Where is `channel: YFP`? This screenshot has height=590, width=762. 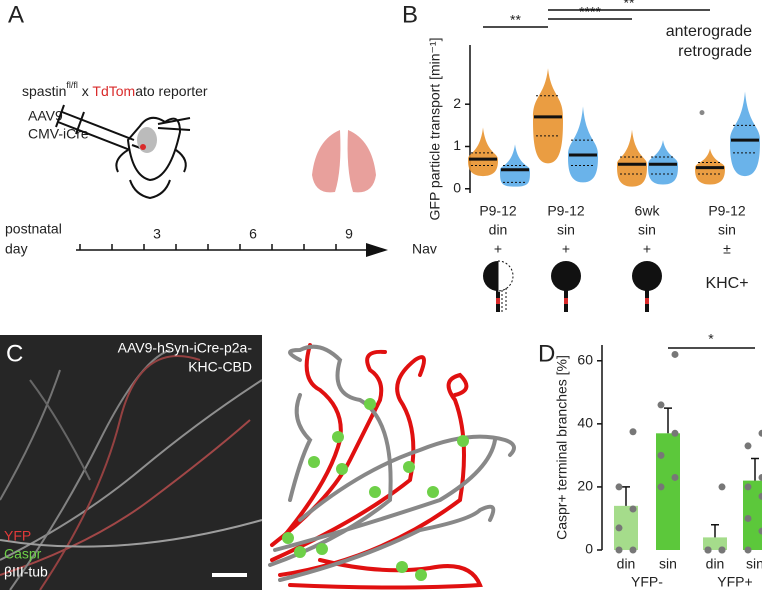 channel: YFP is located at coordinates (17, 536).